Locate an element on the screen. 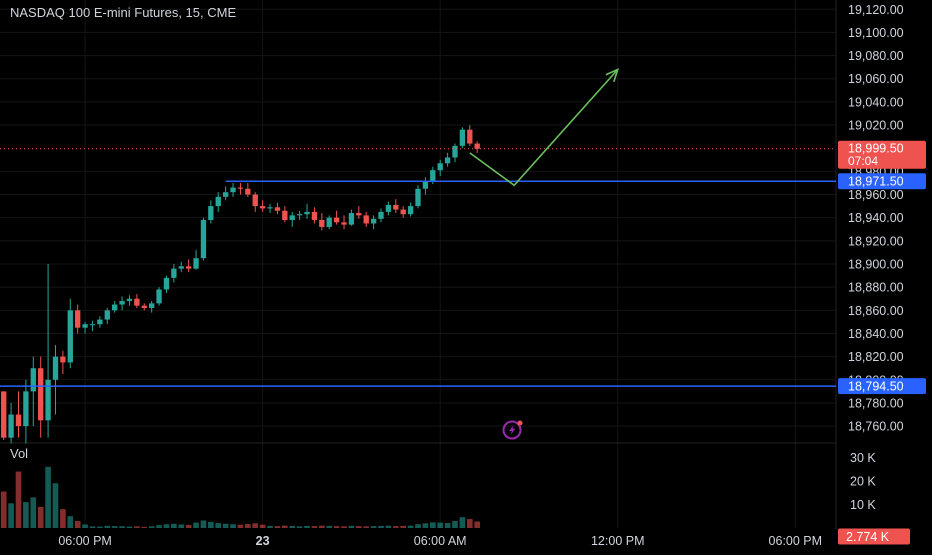 This screenshot has width=932, height=555. price-tick-label: 18,920.00 is located at coordinates (876, 241).